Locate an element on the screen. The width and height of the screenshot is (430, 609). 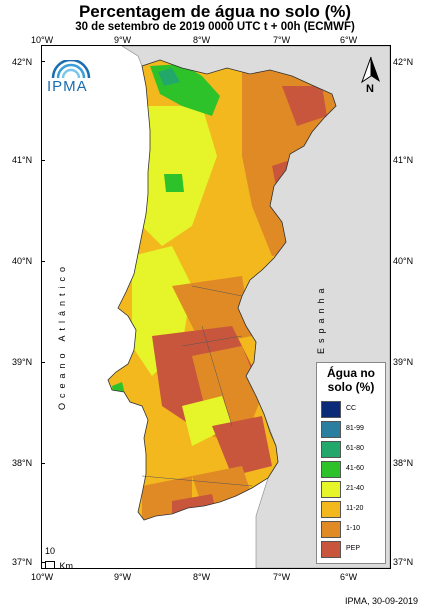
legend-label: PEP is located at coordinates (353, 548).